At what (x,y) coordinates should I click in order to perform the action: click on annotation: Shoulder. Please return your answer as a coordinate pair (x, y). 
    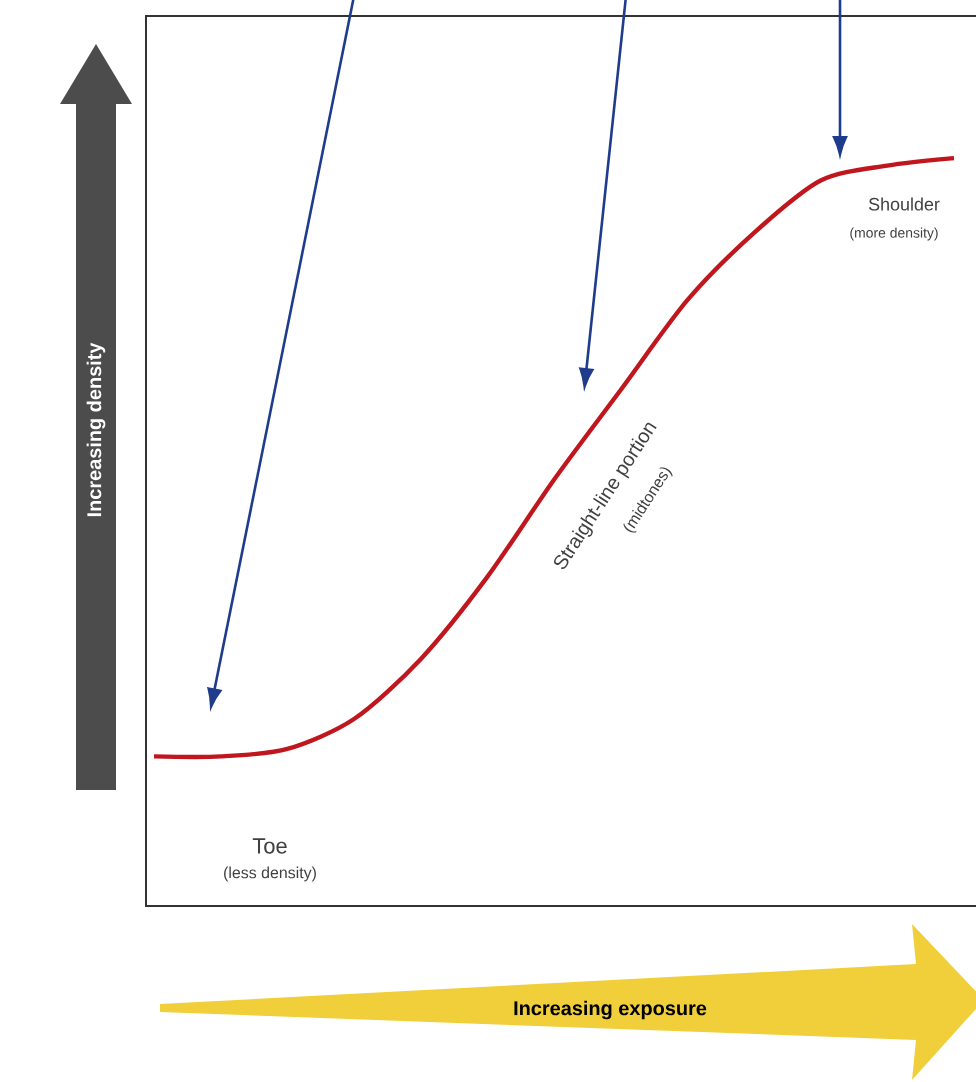
    Looking at the image, I should click on (904, 204).